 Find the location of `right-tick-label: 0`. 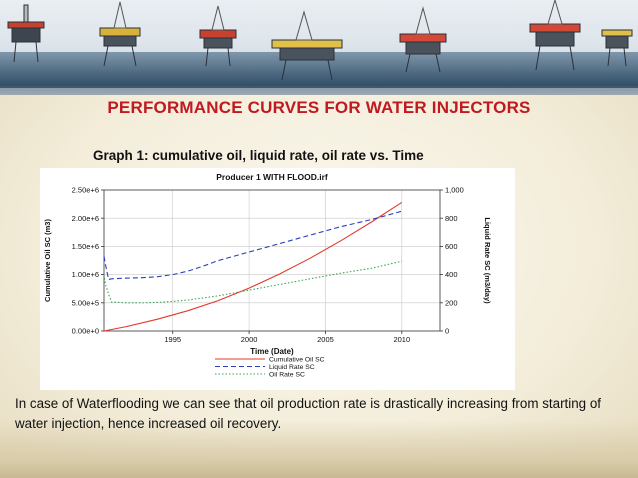

right-tick-label: 0 is located at coordinates (447, 331).